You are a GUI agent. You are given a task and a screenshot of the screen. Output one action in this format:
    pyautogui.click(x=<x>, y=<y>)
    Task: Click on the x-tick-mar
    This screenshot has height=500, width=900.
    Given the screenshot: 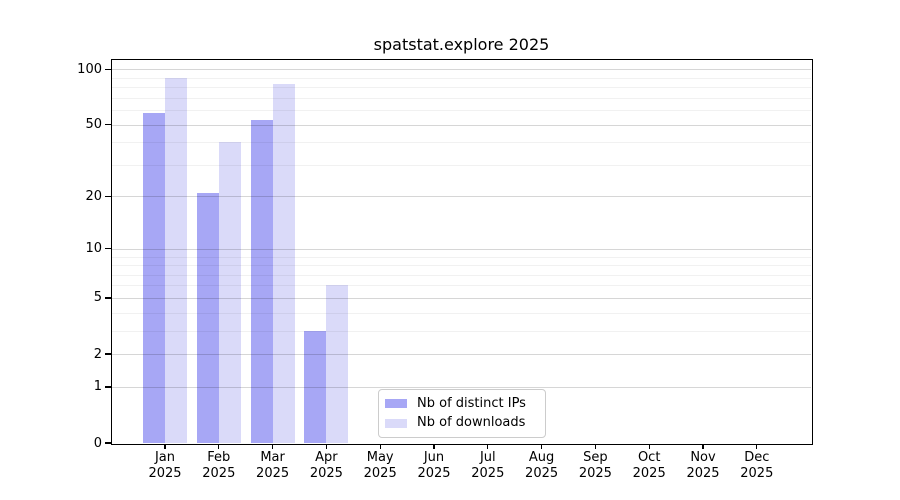 What is the action you would take?
    pyautogui.click(x=272, y=446)
    